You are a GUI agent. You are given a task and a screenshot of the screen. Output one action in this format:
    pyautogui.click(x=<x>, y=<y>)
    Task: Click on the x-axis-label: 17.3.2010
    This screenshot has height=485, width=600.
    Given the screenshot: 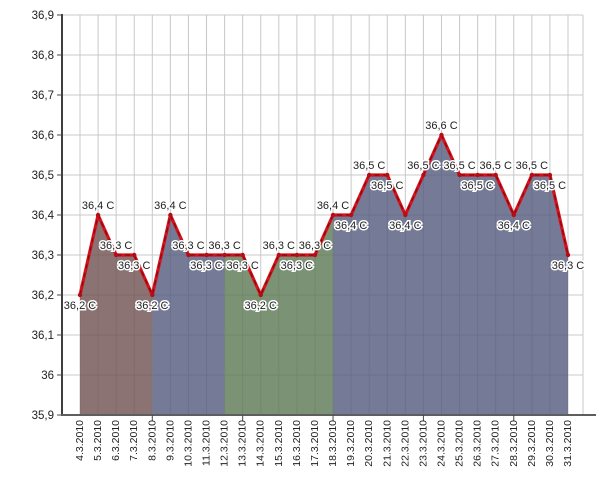 What is the action you would take?
    pyautogui.click(x=315, y=443)
    